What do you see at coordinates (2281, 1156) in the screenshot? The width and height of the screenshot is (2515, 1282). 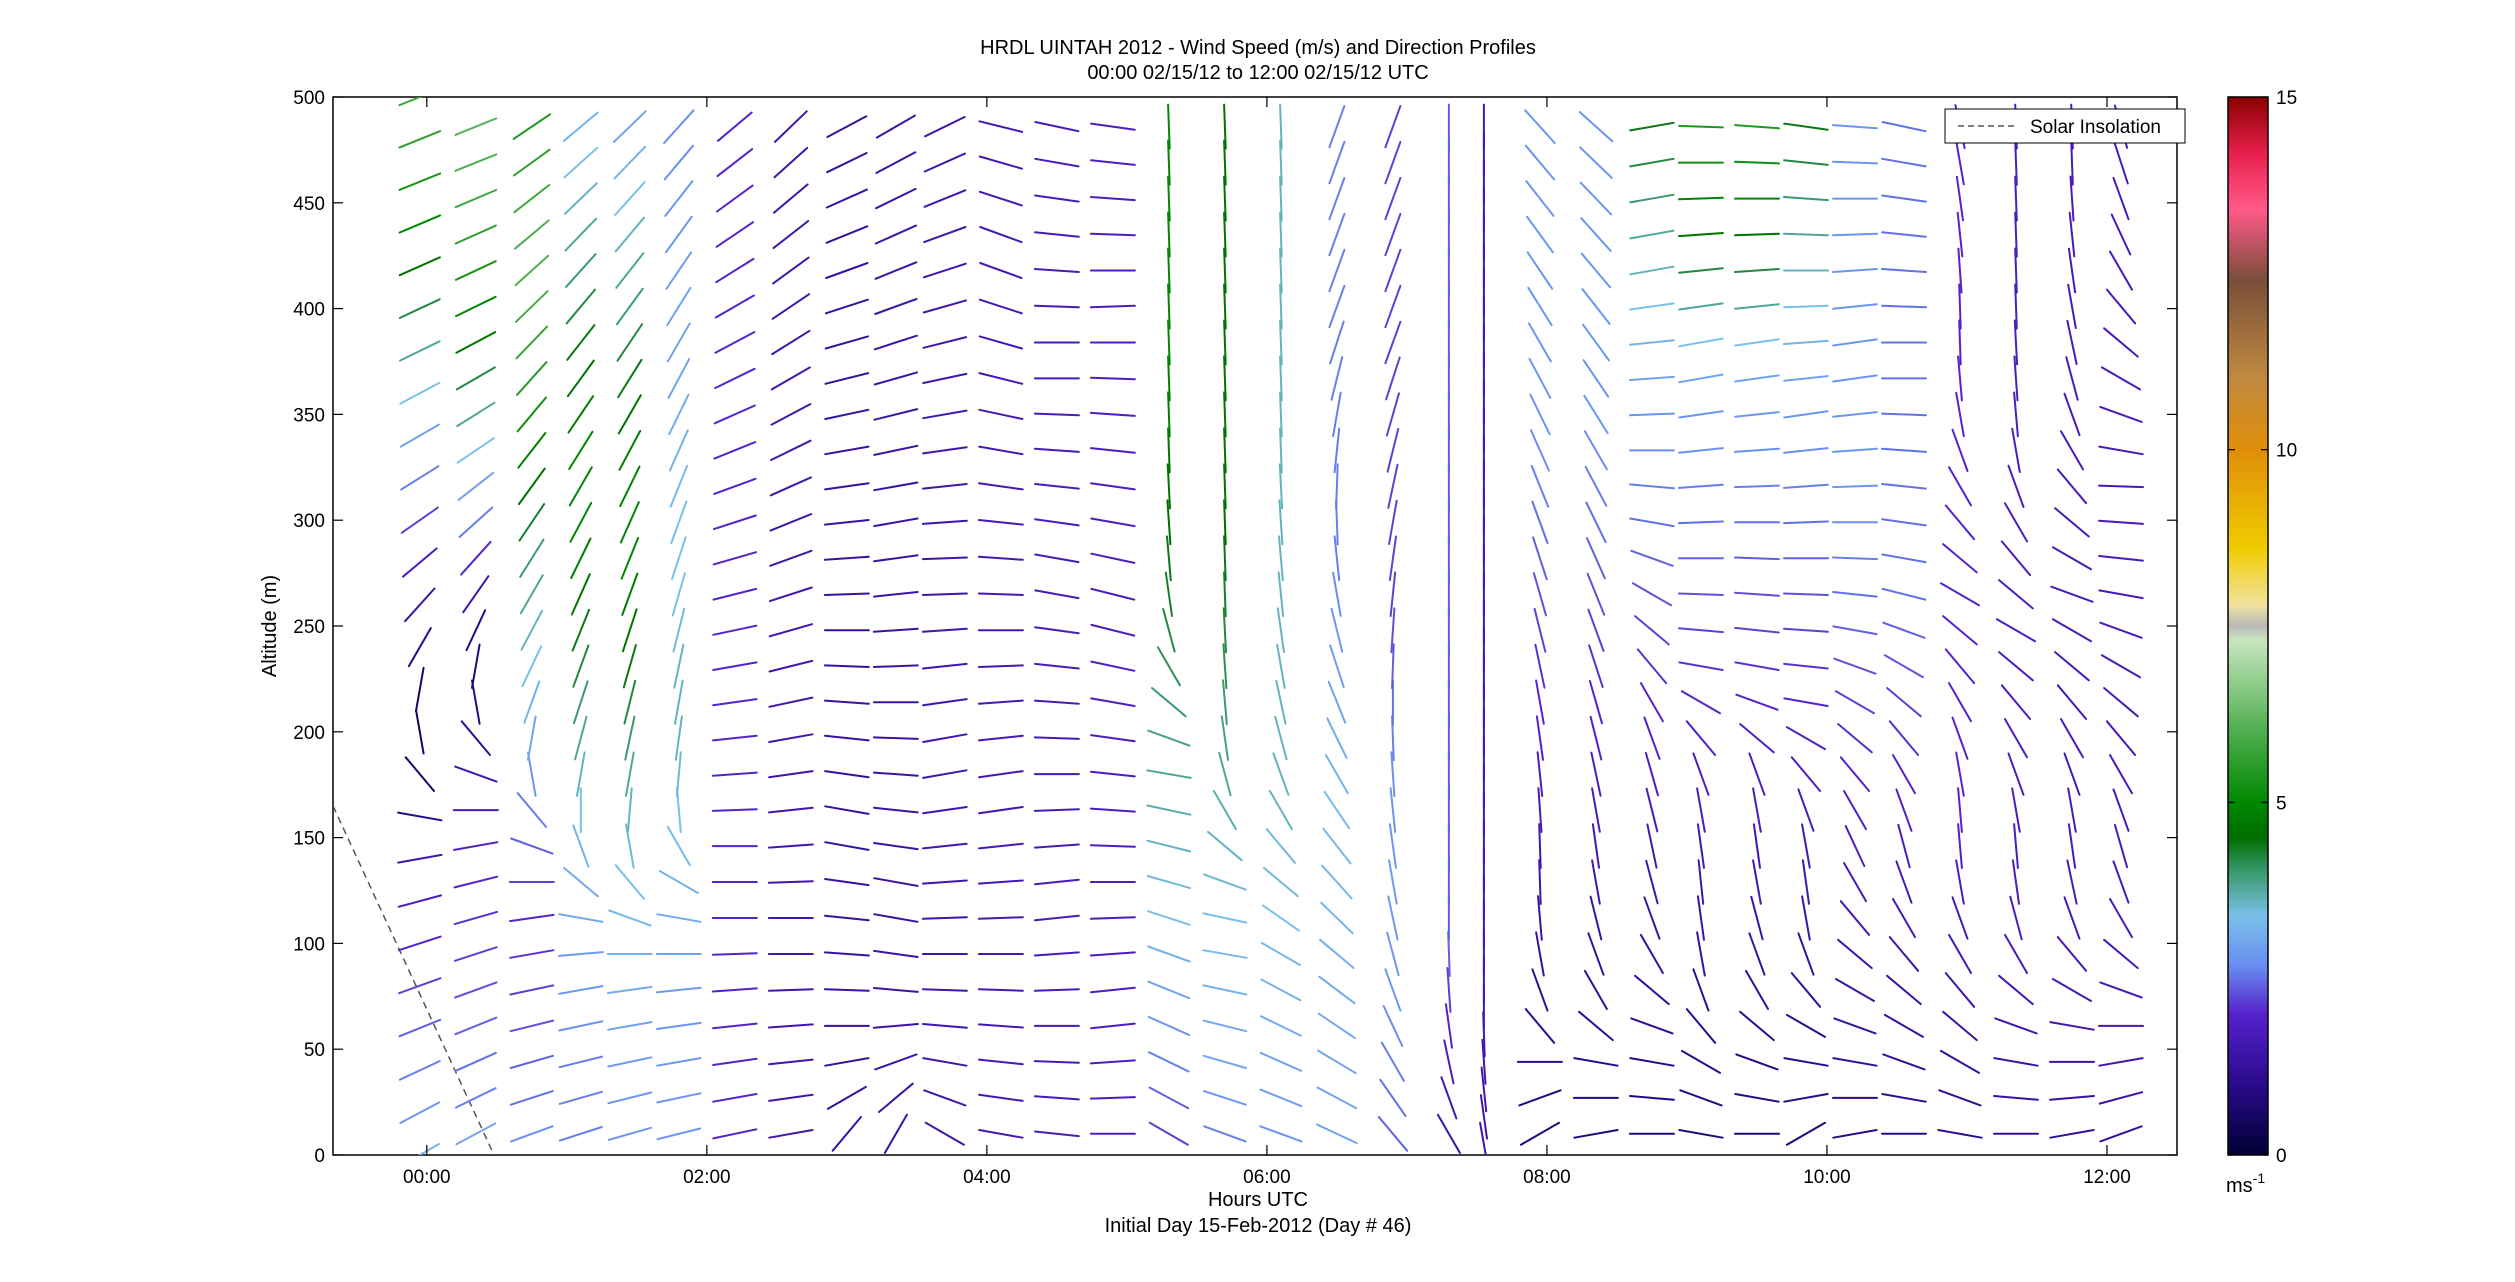 I see `colorbar-tick-label: 0` at bounding box center [2281, 1156].